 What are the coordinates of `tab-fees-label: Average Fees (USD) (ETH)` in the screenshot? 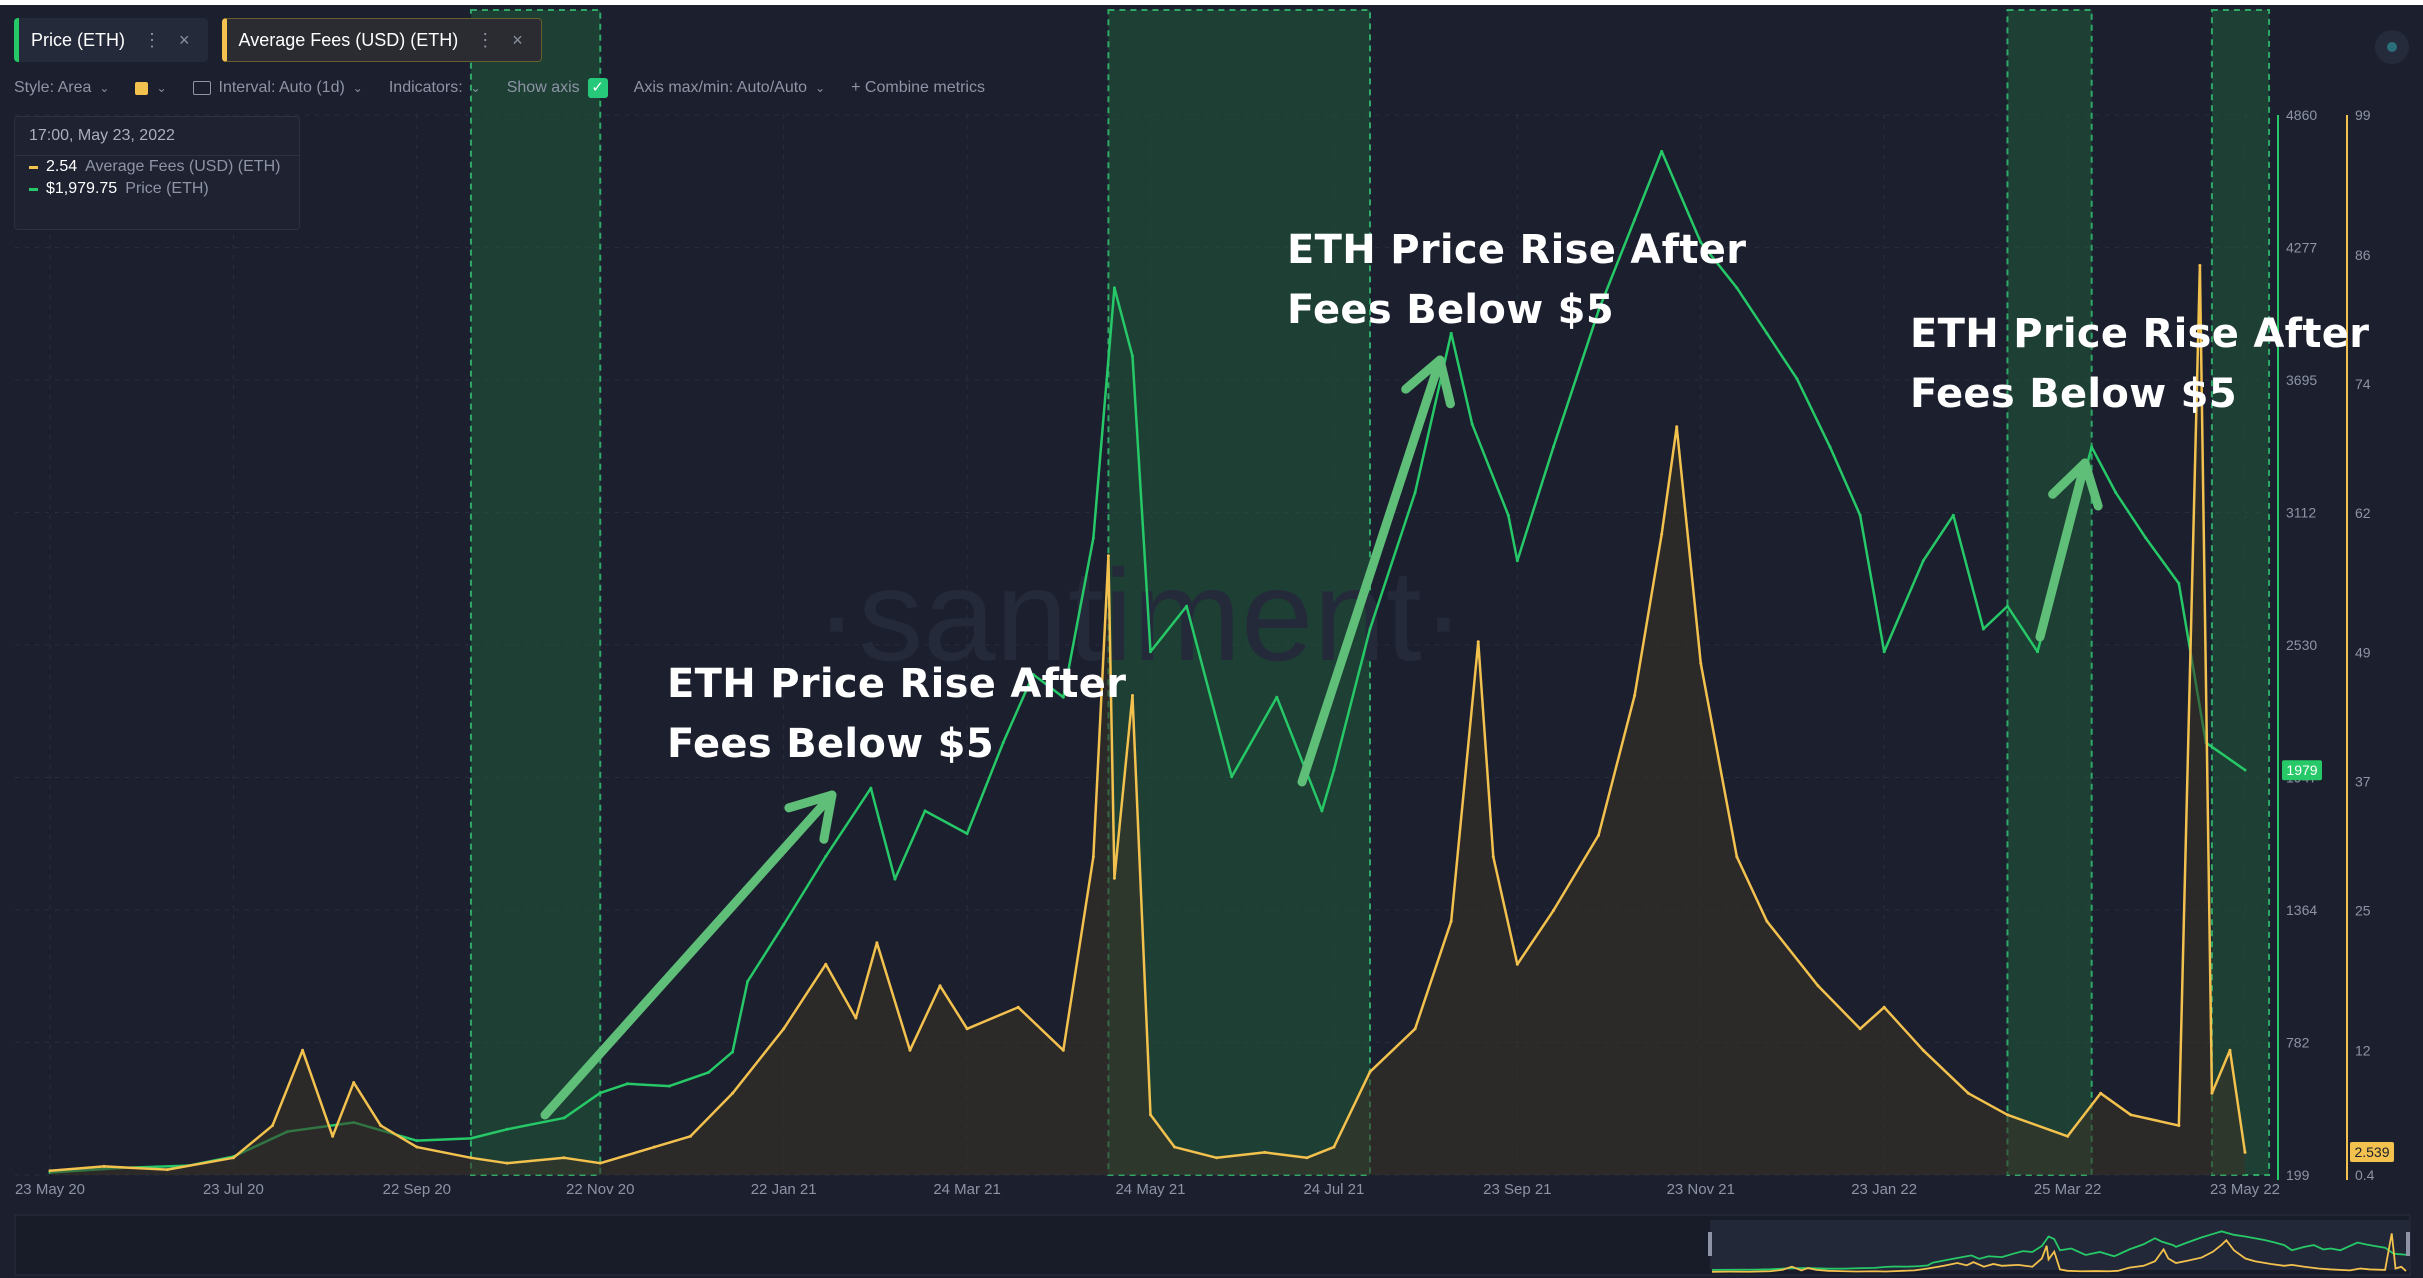 It's located at (349, 40).